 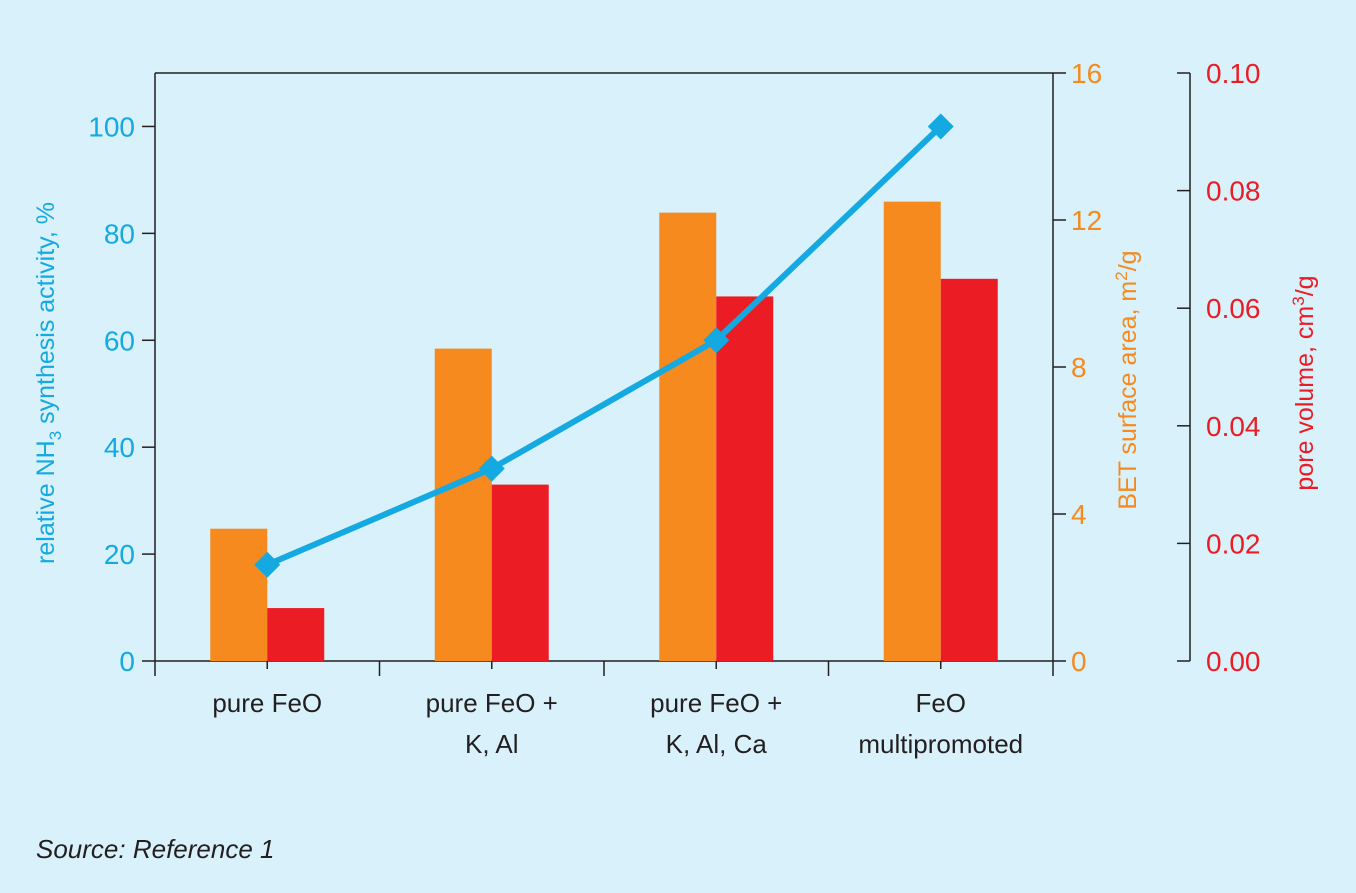 What do you see at coordinates (1233, 426) in the screenshot?
I see `pore-tick-label: 0.04` at bounding box center [1233, 426].